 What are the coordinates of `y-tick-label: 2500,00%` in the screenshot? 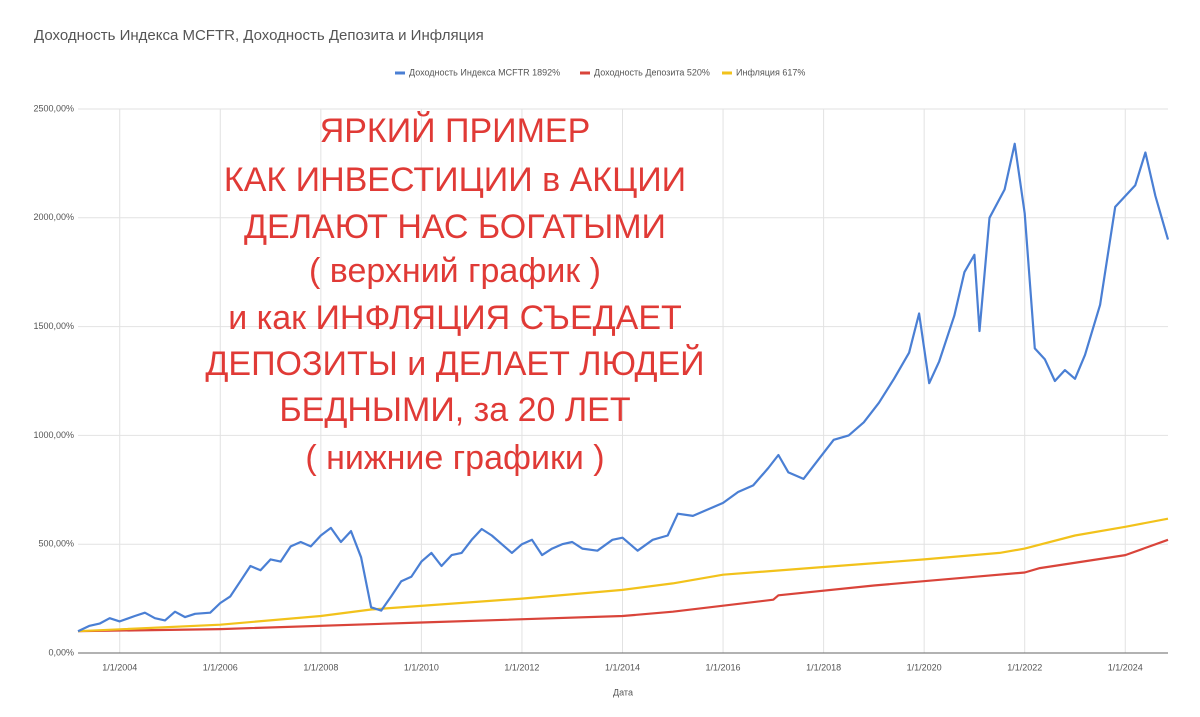 It's located at (53, 108).